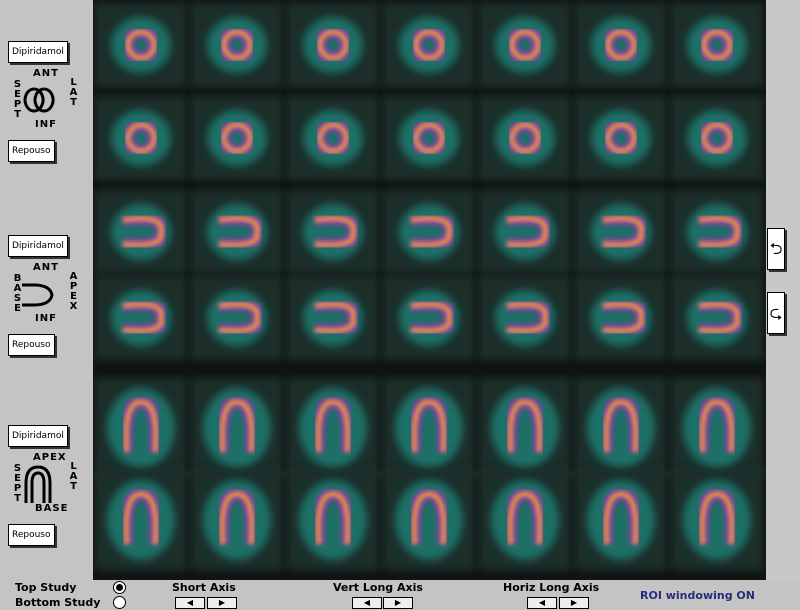 This screenshot has width=800, height=610. I want to click on rotate-button: ⮌, so click(776, 249).